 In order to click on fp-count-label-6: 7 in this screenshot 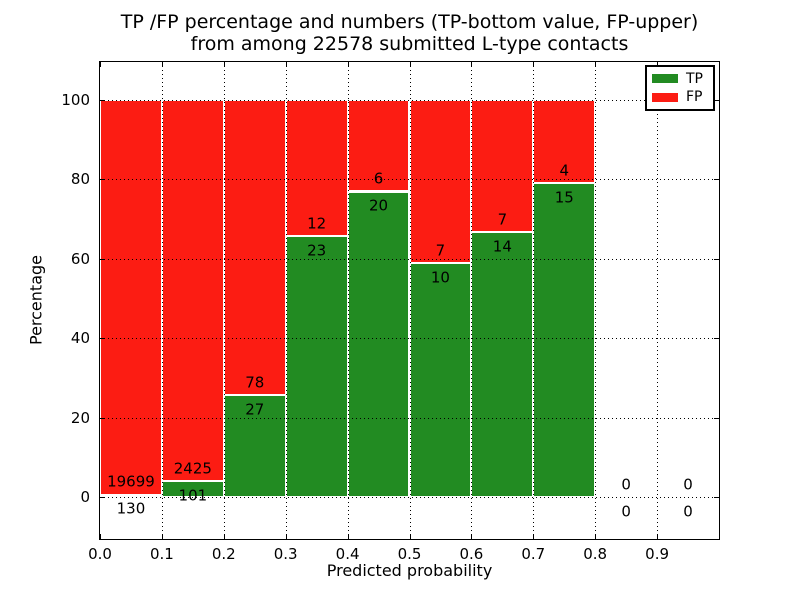, I will do `click(502, 219)`.